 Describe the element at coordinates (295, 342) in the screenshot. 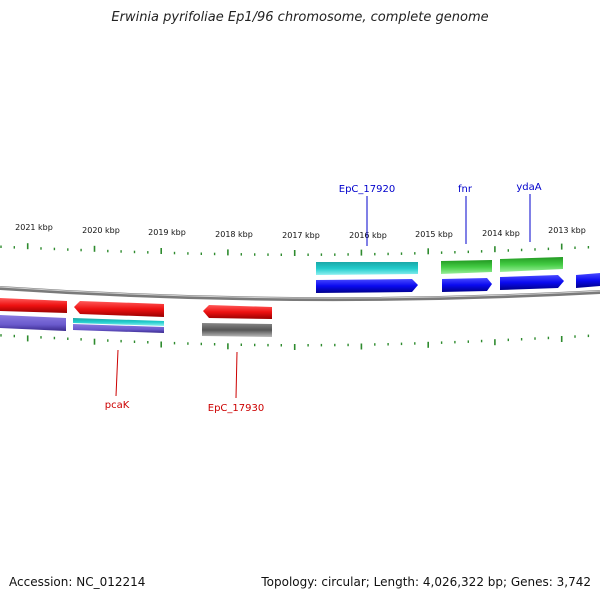

I see `bottom-scale-ticks` at that location.